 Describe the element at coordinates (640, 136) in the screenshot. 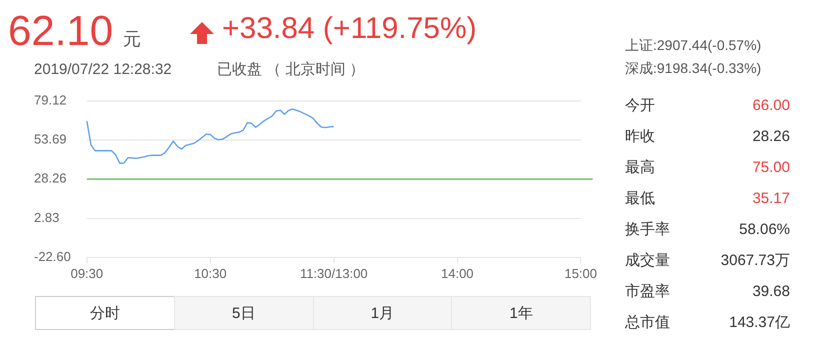

I see `text: 昨收` at that location.